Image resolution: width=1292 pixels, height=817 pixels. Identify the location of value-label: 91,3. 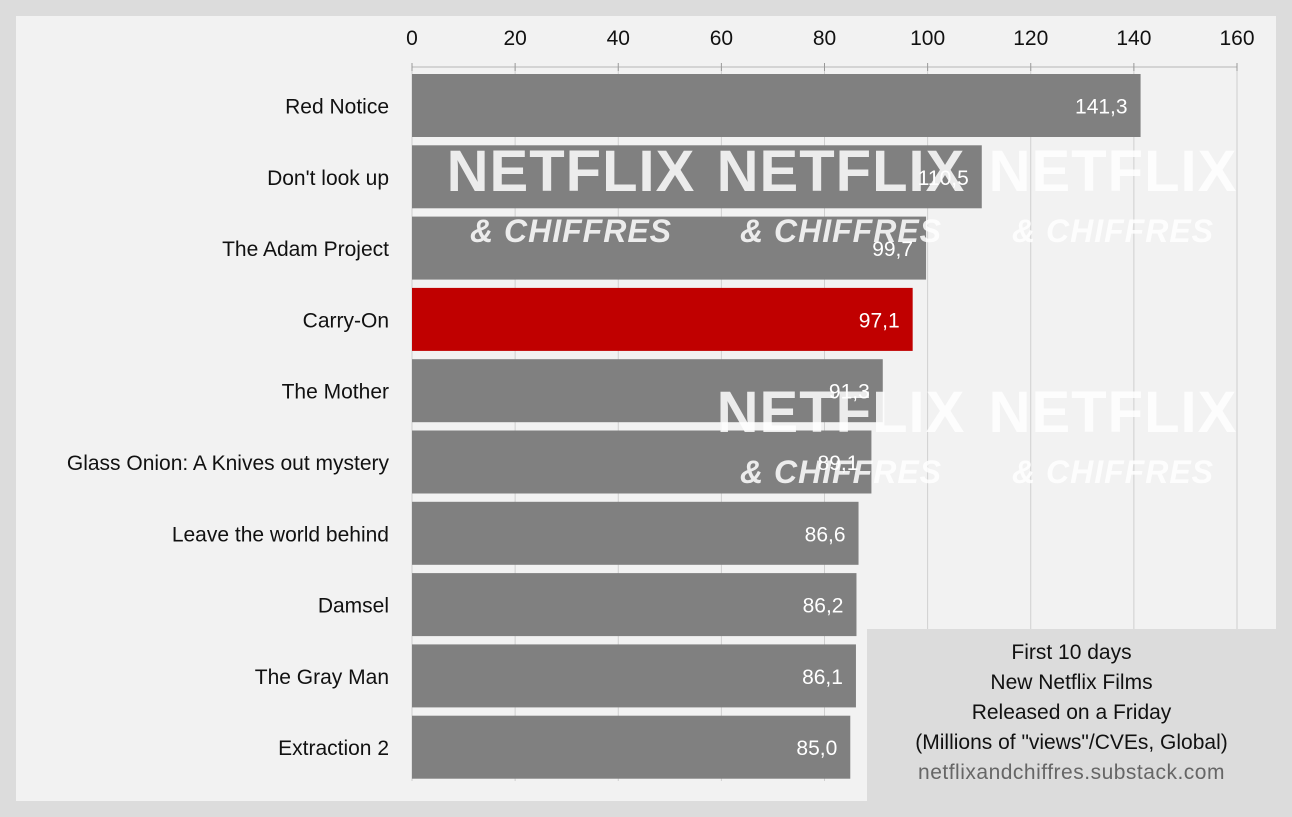
(849, 392).